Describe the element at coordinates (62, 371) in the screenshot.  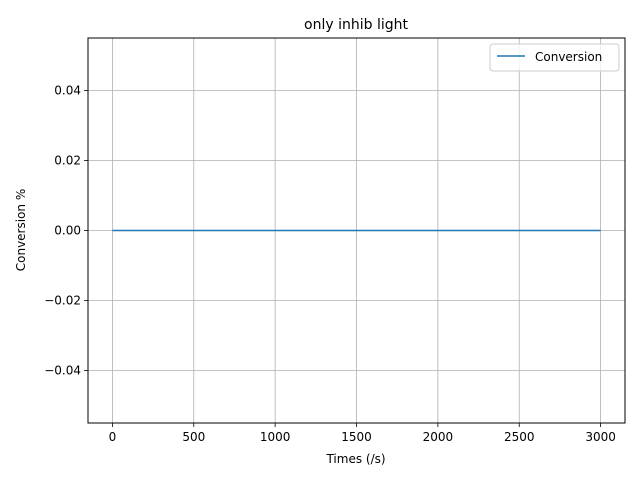
I see `y-tick-label: −0.04` at that location.